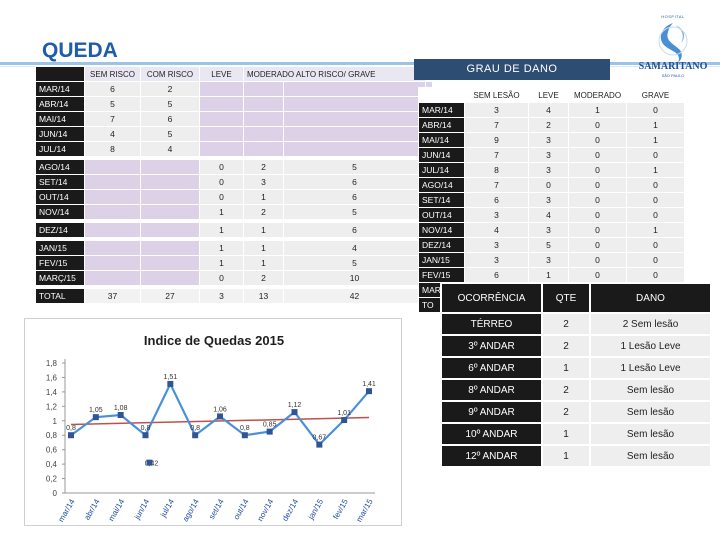  I want to click on x-tick-label: jun/14, so click(141, 509).